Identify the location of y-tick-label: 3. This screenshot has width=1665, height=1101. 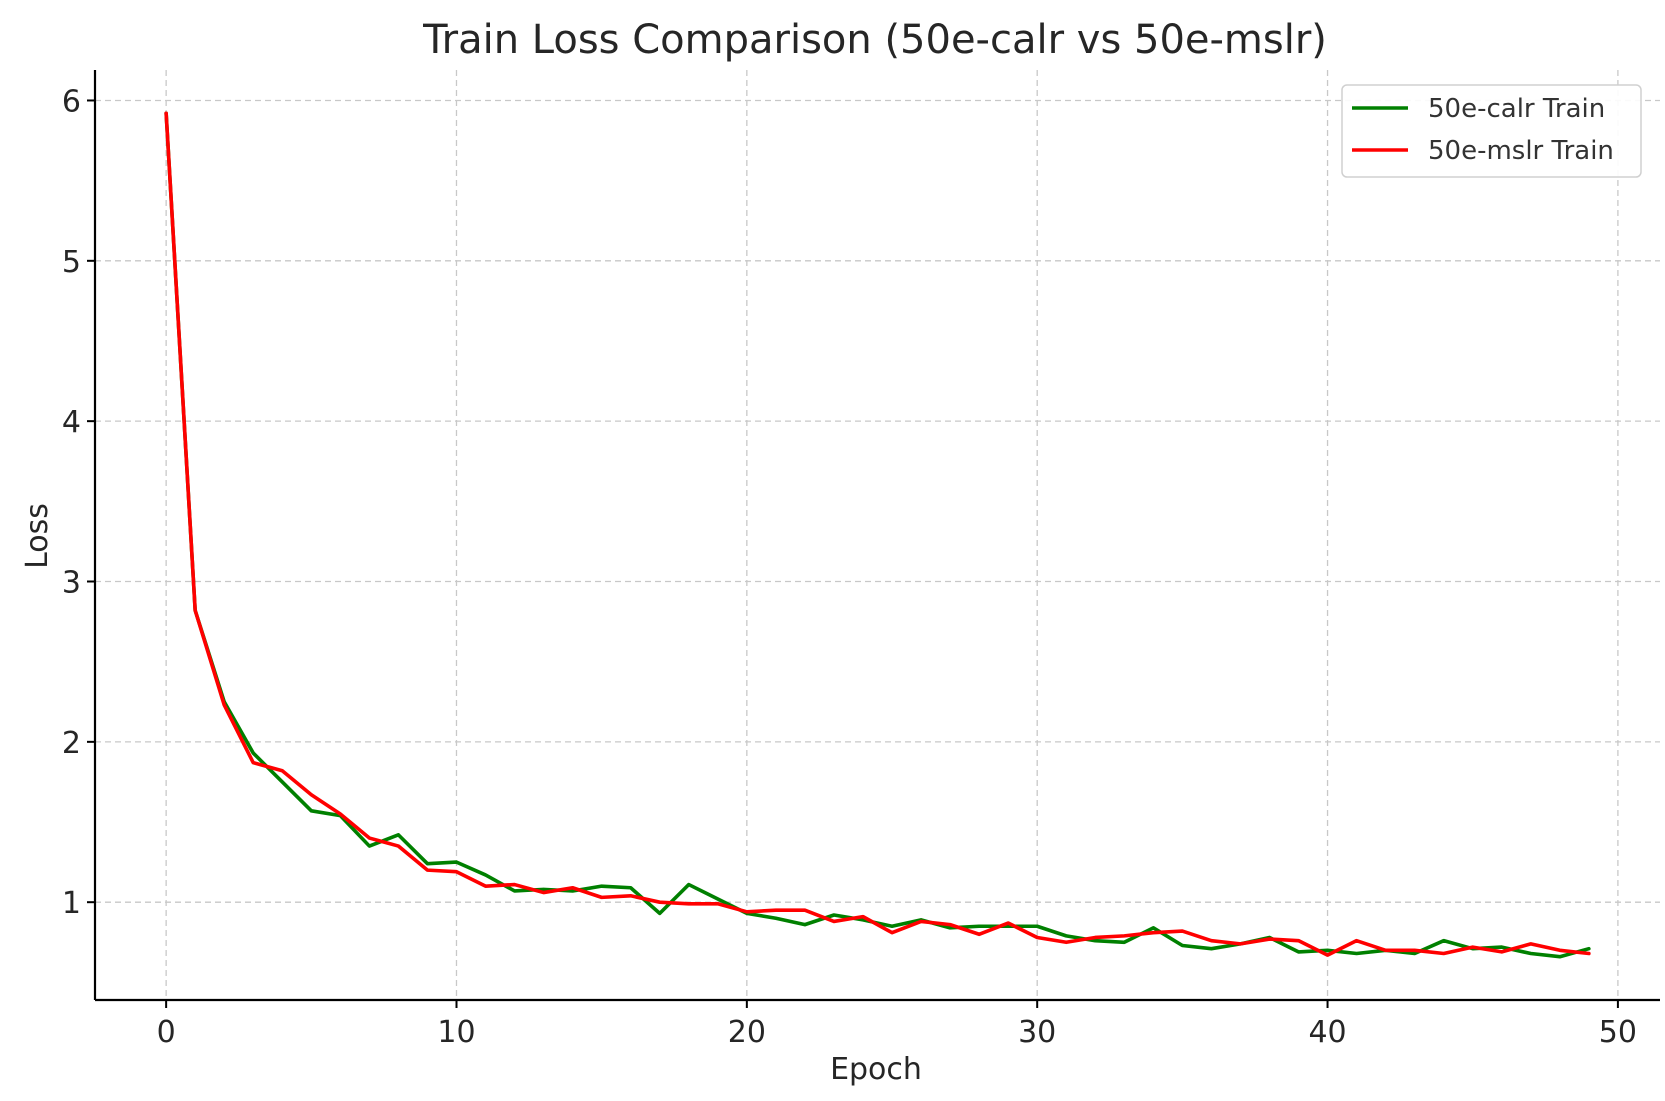
(71, 583).